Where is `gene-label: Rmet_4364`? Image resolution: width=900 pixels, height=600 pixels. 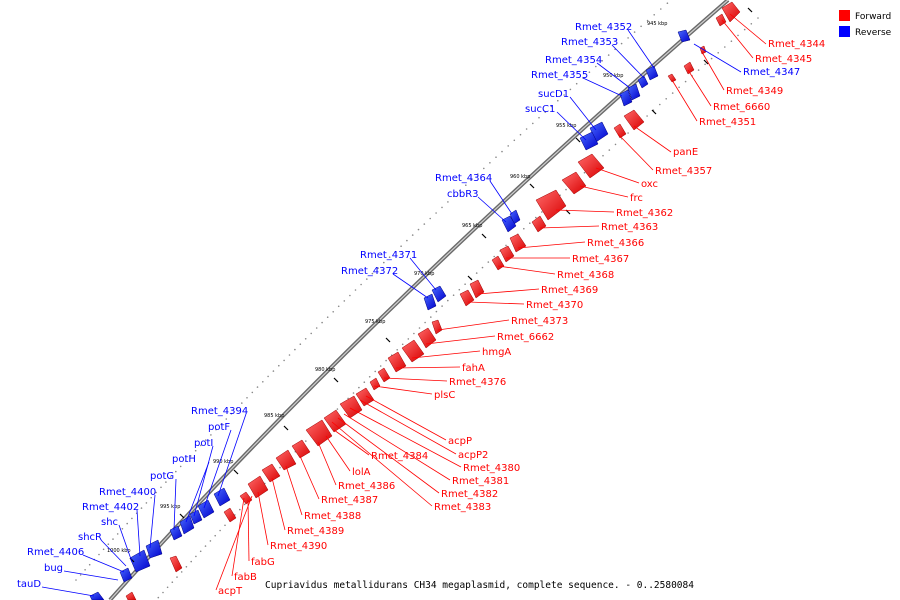
gene-label: Rmet_4364 is located at coordinates (463, 178).